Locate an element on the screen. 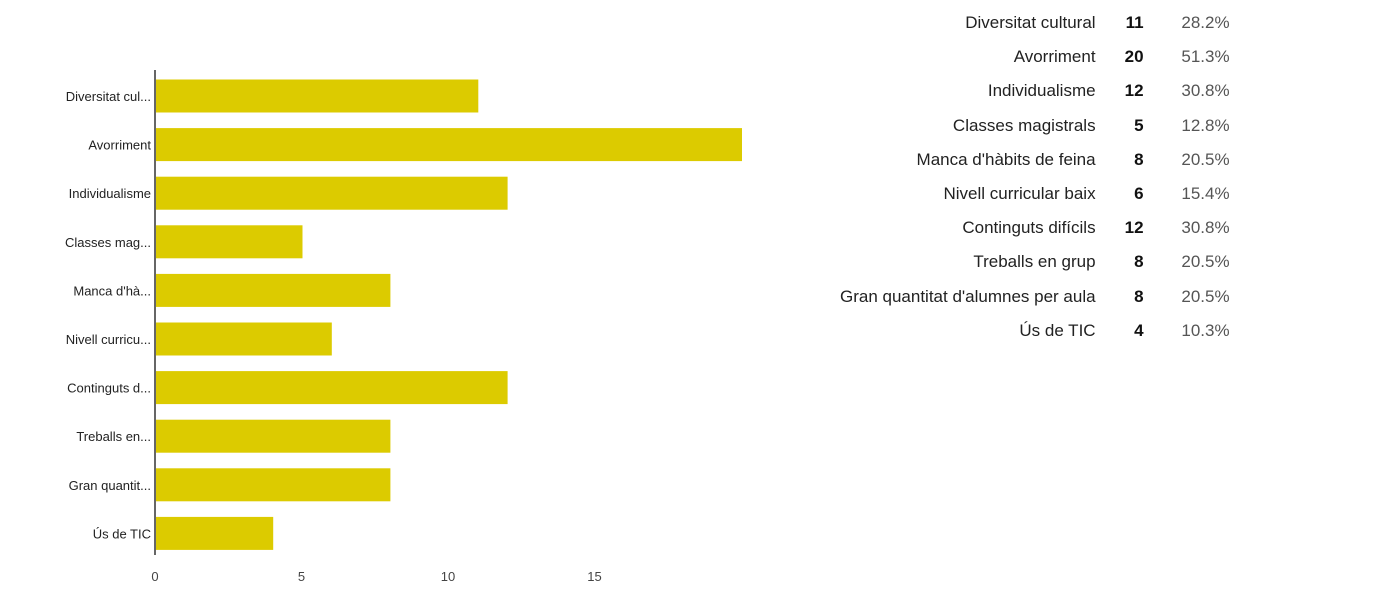 The width and height of the screenshot is (1374, 589). summary-row: Classes magistrals 5 12.8% is located at coordinates (1035, 126).